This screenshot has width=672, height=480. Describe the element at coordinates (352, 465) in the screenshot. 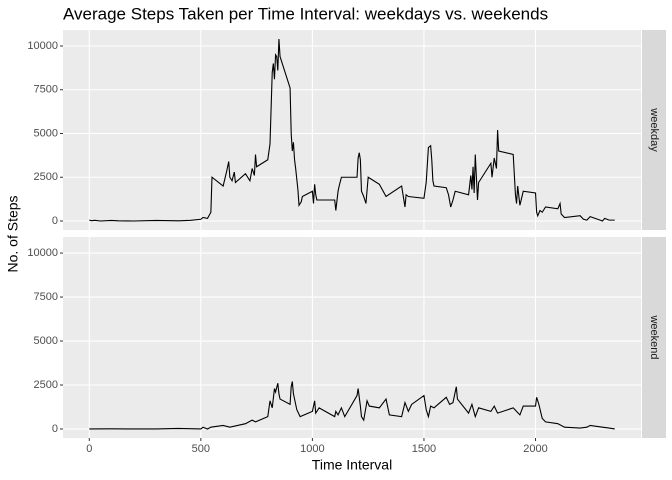

I see `x-axis-title: Time Interval` at that location.